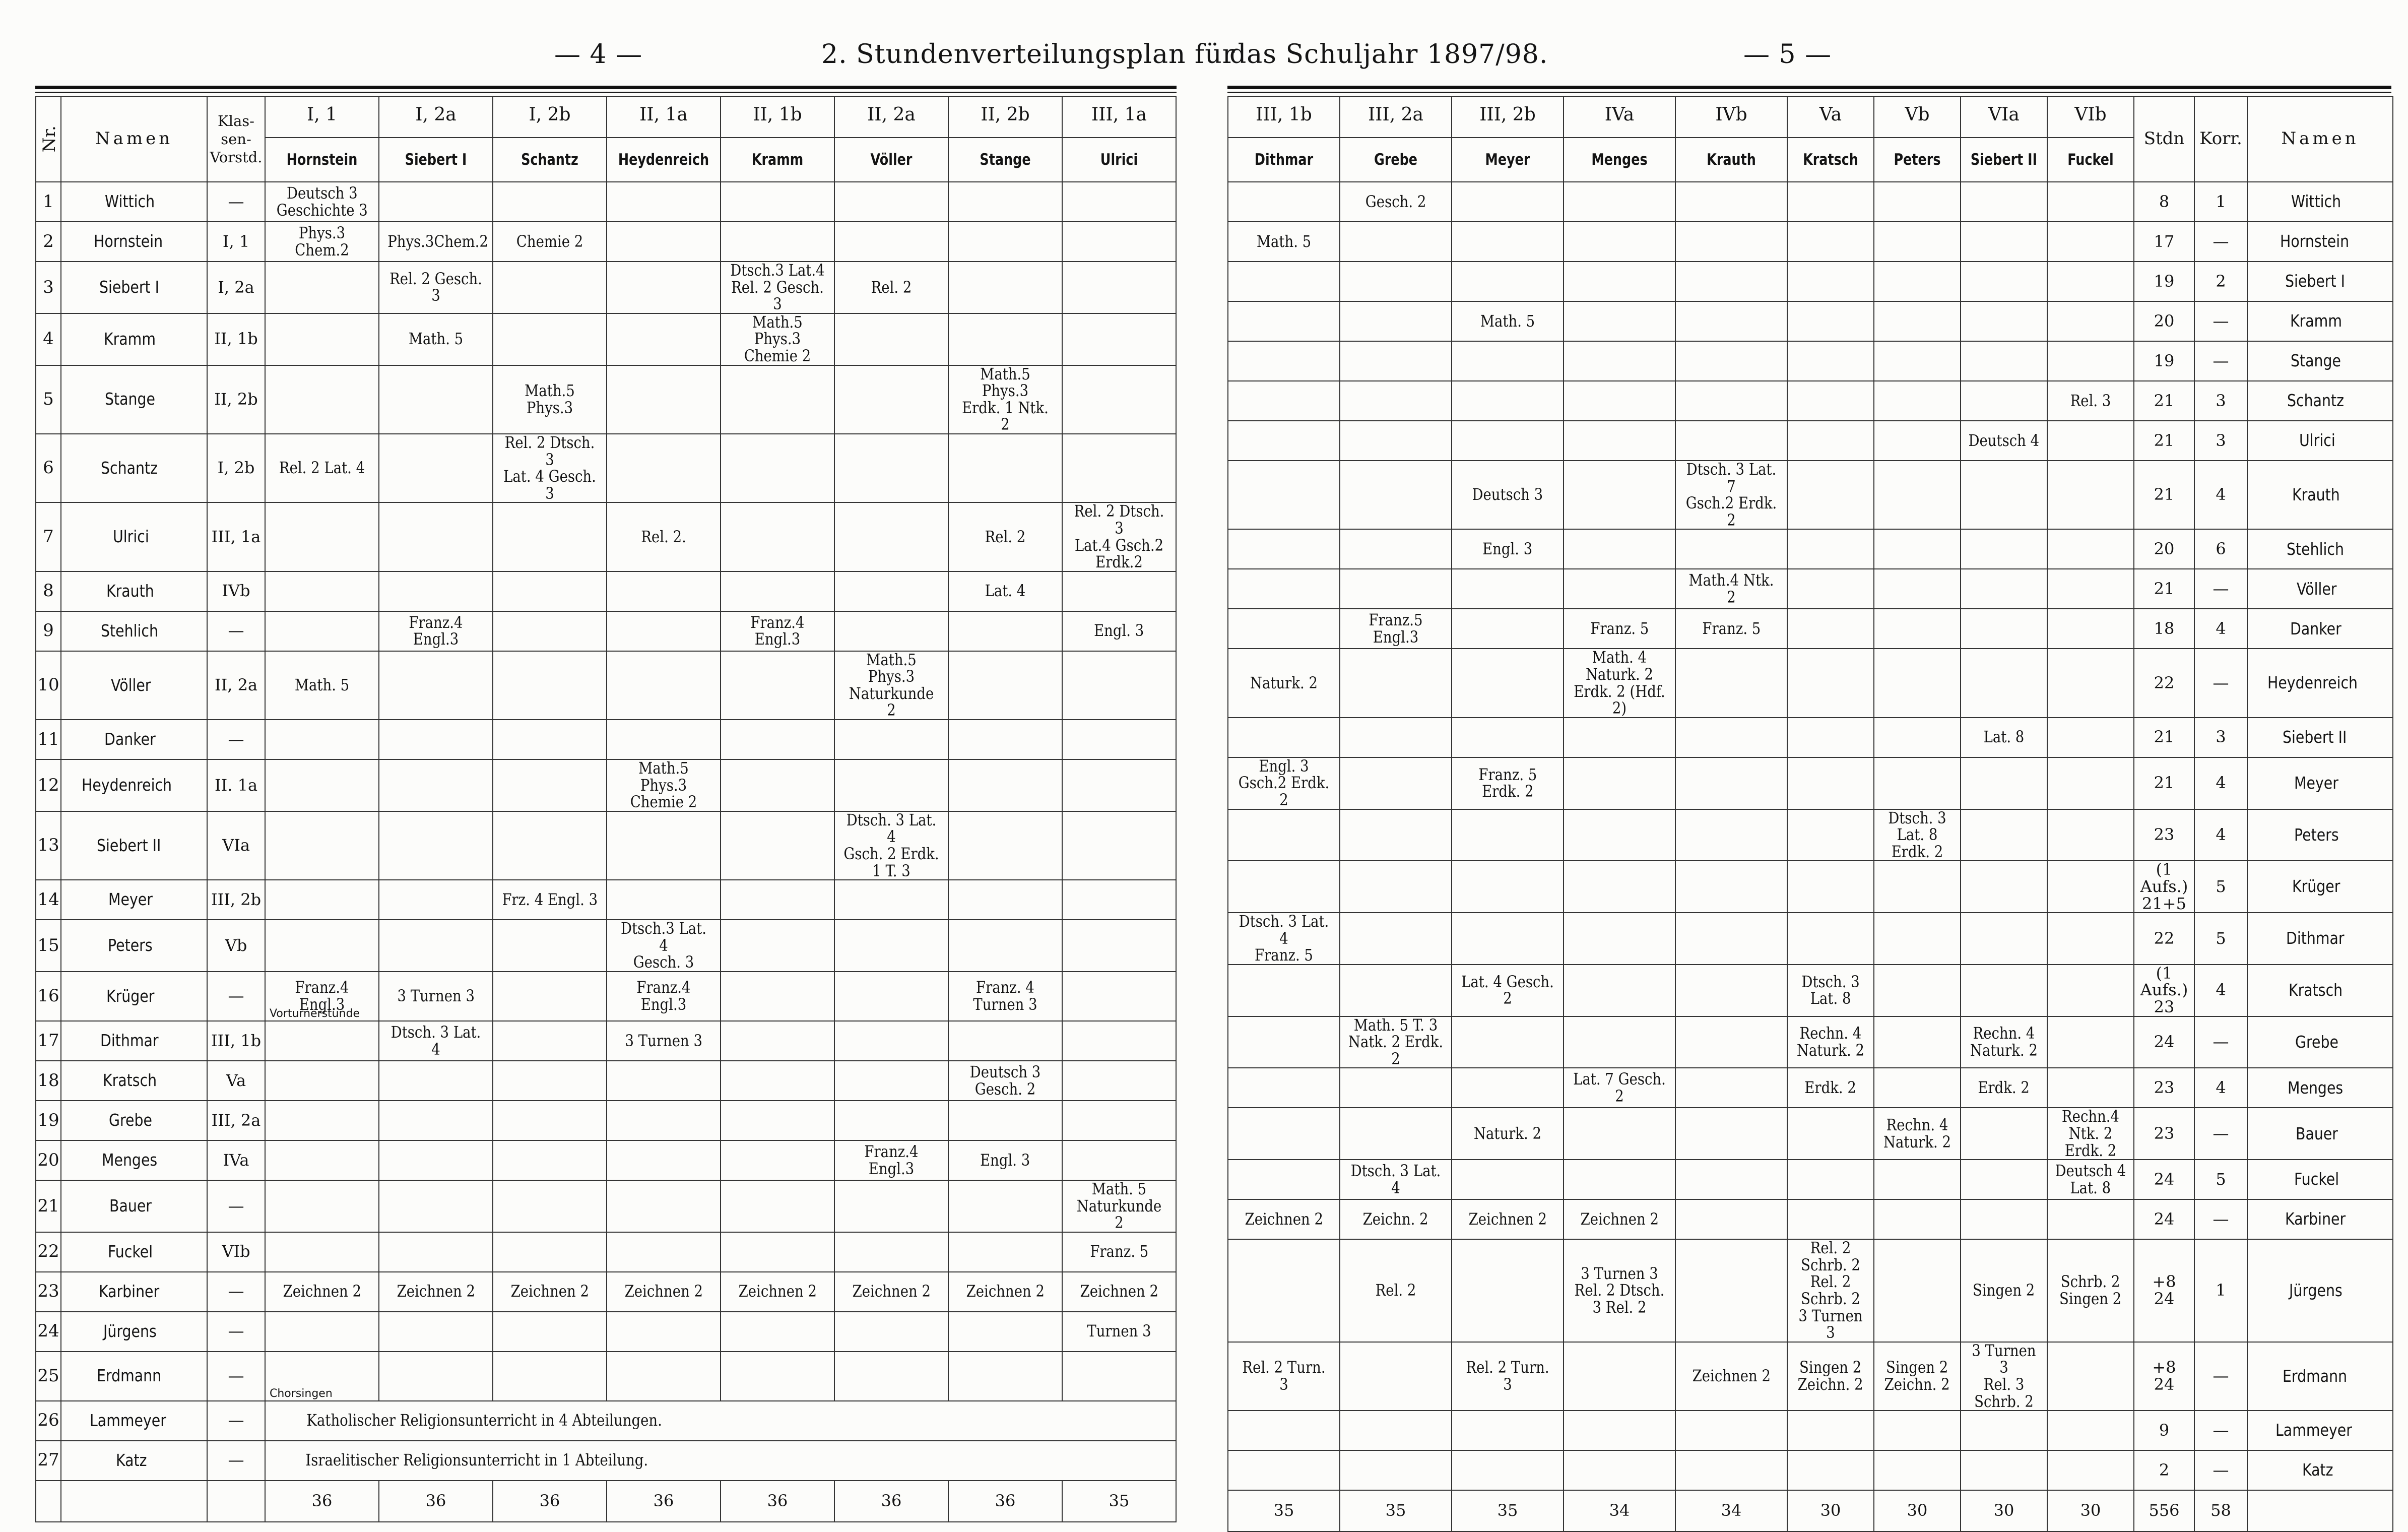 Image resolution: width=2408 pixels, height=1532 pixels. I want to click on lesson-cell: Rel. 2., so click(663, 537).